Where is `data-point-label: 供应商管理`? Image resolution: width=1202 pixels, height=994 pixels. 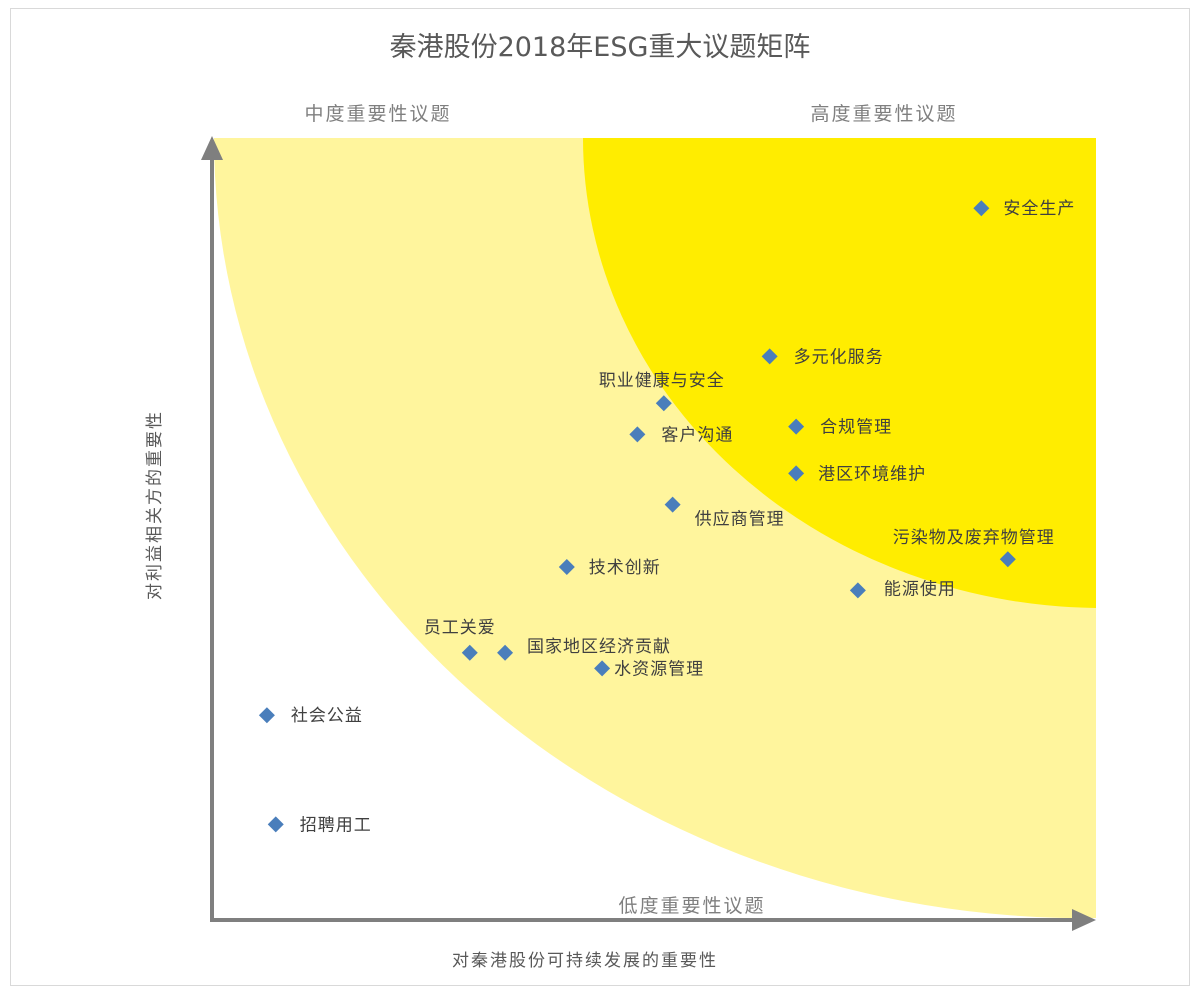
data-point-label: 供应商管理 is located at coordinates (740, 520).